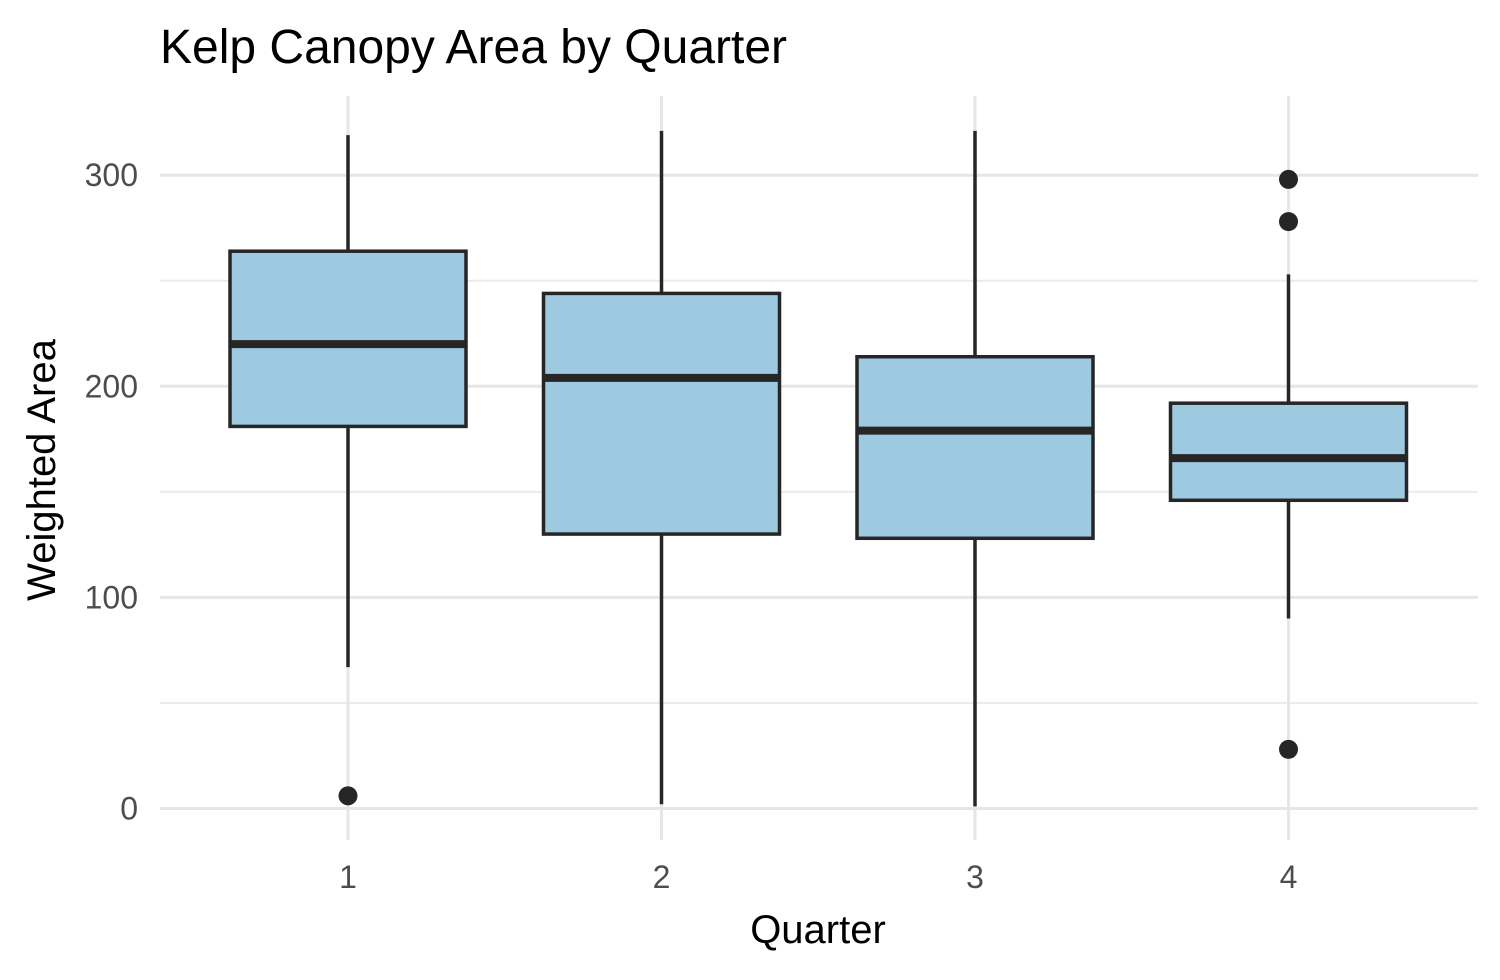 The image size is (1500, 980). What do you see at coordinates (129, 809) in the screenshot?
I see `y-tick-label: 0` at bounding box center [129, 809].